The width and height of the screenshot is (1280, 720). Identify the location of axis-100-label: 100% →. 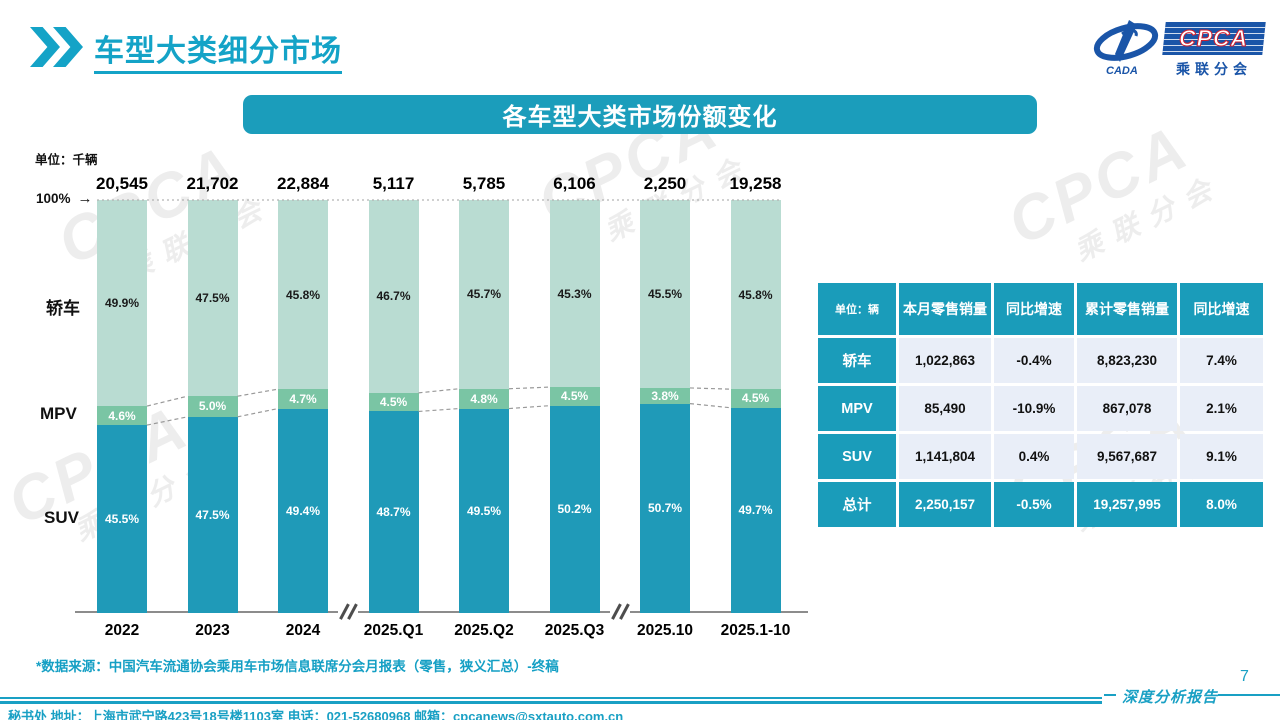
(64, 198).